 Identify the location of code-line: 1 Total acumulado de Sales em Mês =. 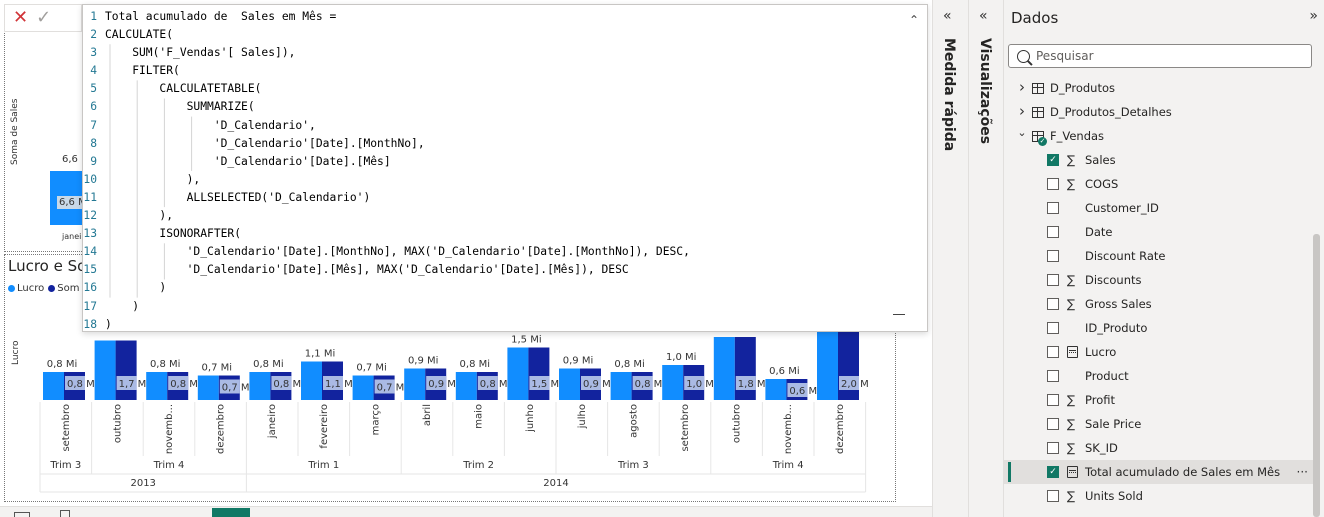
(386, 17).